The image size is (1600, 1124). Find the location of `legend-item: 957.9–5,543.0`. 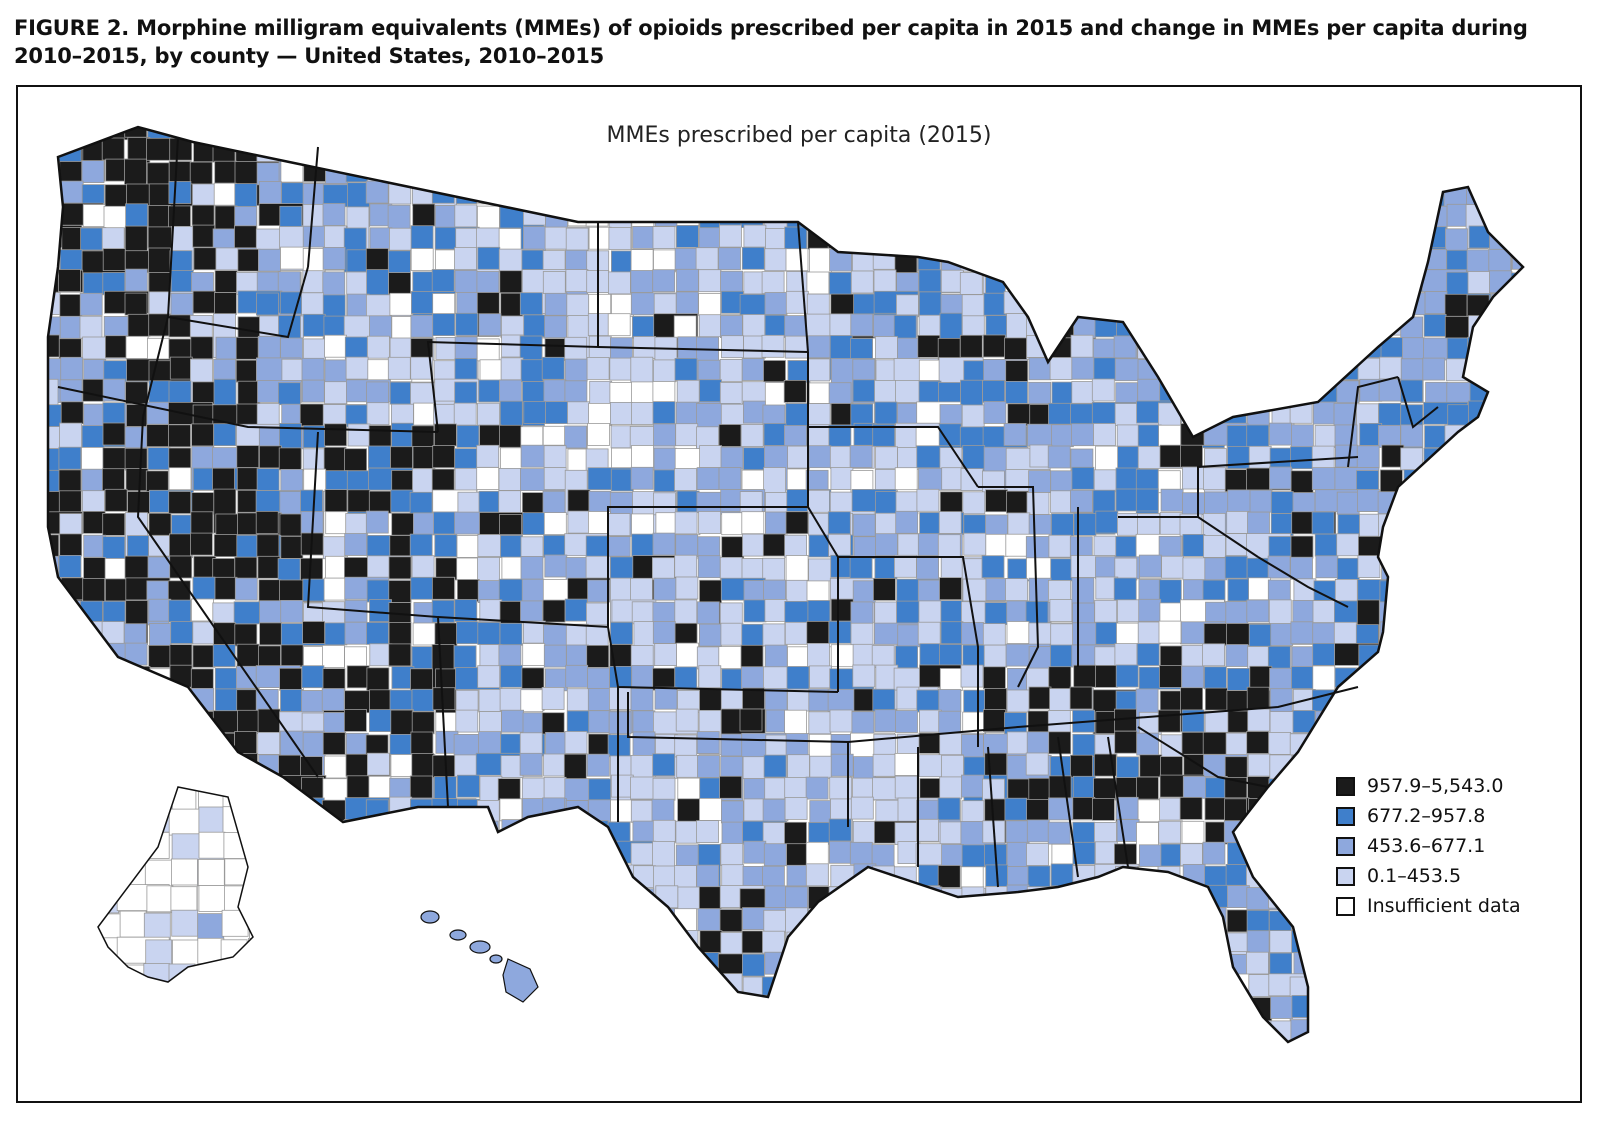

legend-item: 957.9–5,543.0 is located at coordinates (1428, 786).